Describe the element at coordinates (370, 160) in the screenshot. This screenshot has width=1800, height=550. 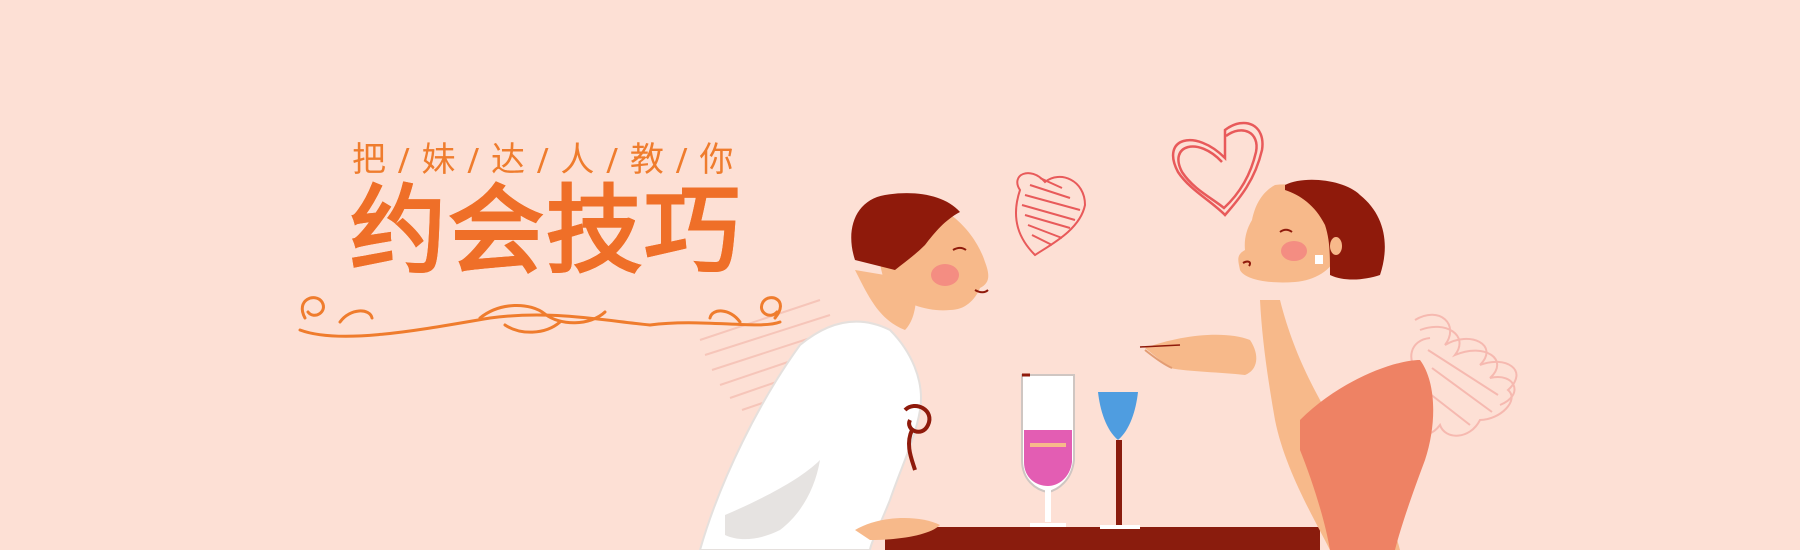
I see `subtitle-char: 把` at that location.